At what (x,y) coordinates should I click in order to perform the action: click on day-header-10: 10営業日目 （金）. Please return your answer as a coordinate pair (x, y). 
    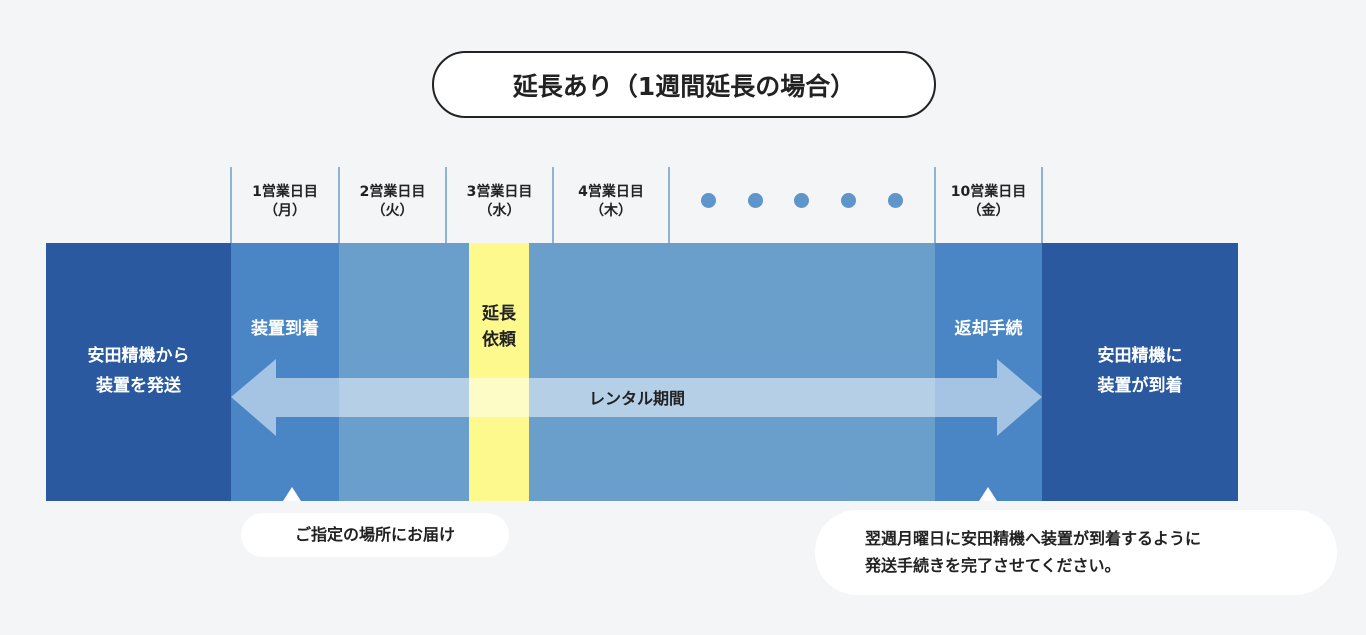
    Looking at the image, I should click on (988, 202).